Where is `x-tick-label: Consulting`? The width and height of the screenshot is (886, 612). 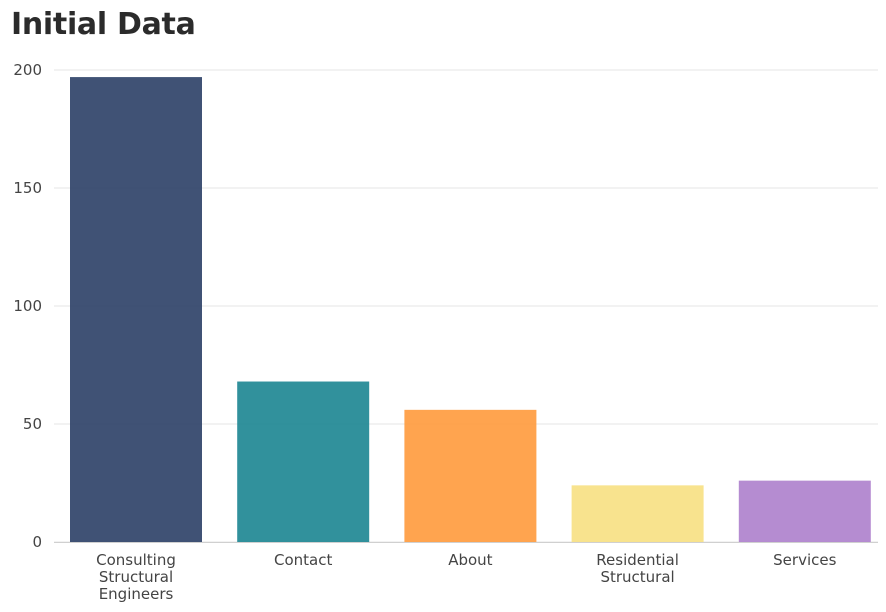 x-tick-label: Consulting is located at coordinates (136, 560).